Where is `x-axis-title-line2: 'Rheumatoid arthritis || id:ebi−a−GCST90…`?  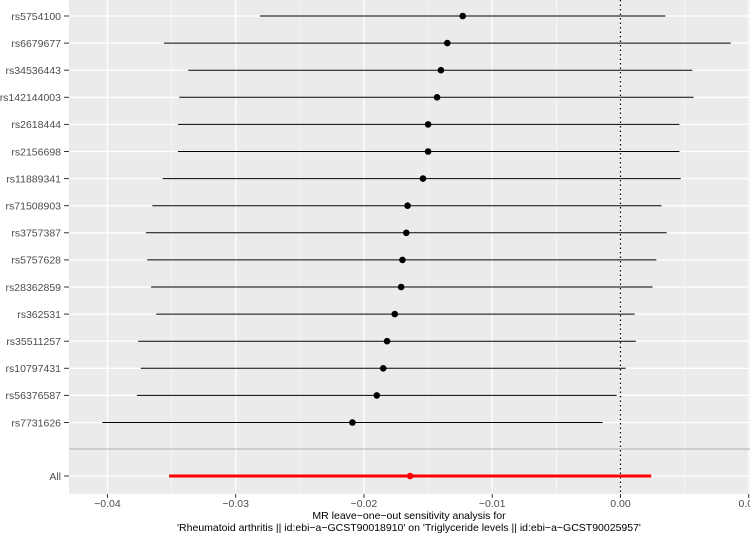 x-axis-title-line2: 'Rheumatoid arthritis || id:ebi−a−GCST90… is located at coordinates (409, 528).